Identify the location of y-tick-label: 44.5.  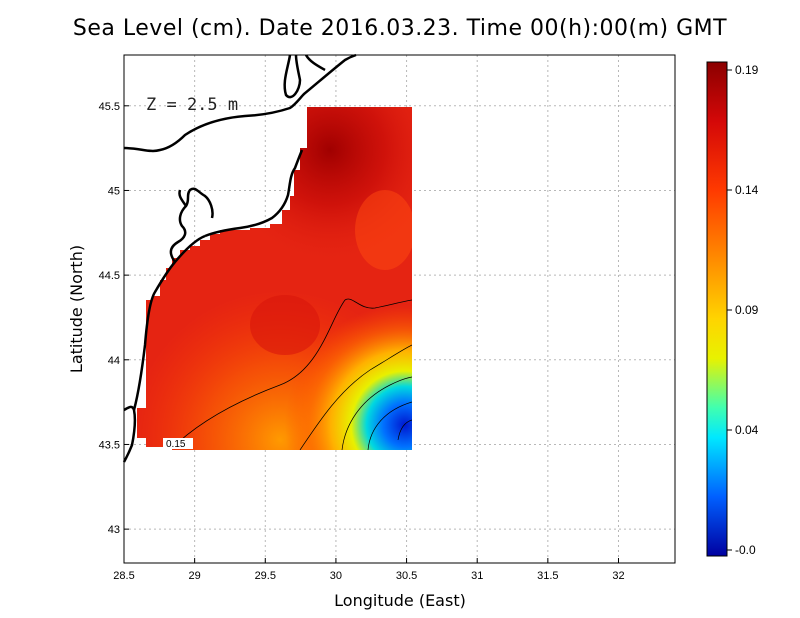
(109, 276).